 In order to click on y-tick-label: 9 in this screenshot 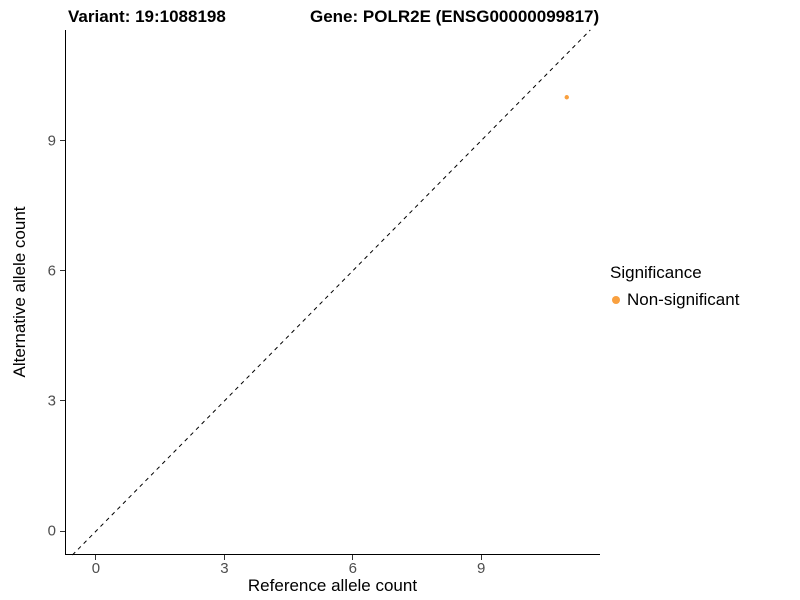, I will do `click(51, 141)`.